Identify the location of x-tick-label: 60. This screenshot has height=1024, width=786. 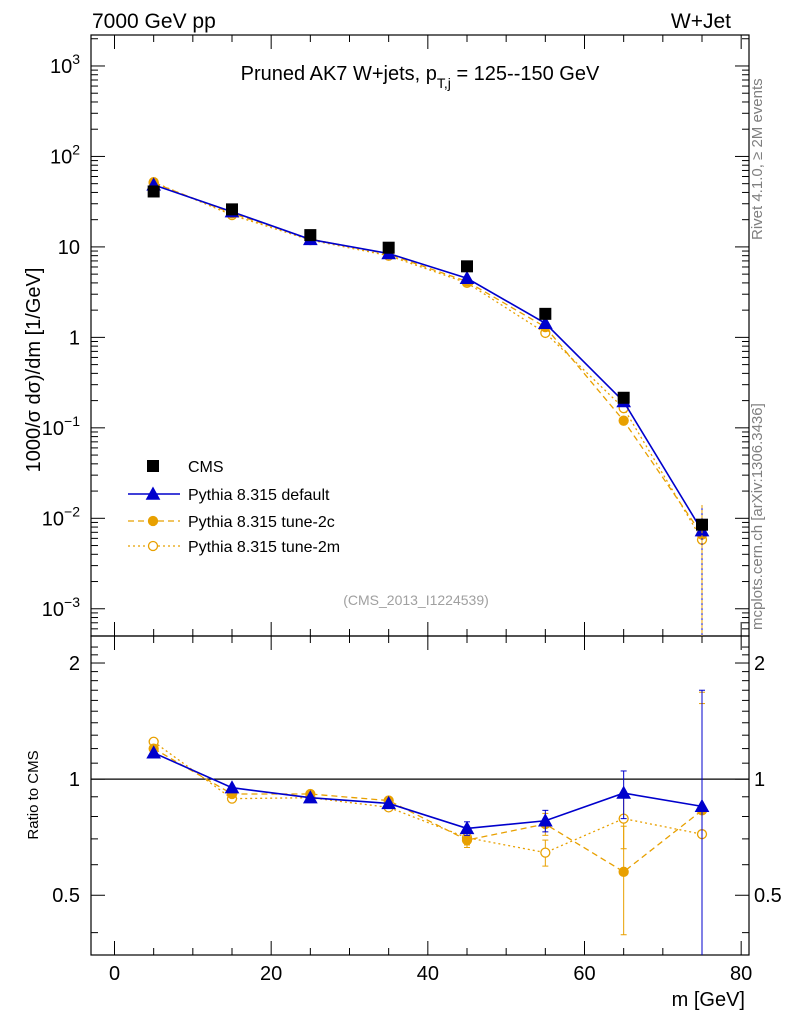
(584, 974).